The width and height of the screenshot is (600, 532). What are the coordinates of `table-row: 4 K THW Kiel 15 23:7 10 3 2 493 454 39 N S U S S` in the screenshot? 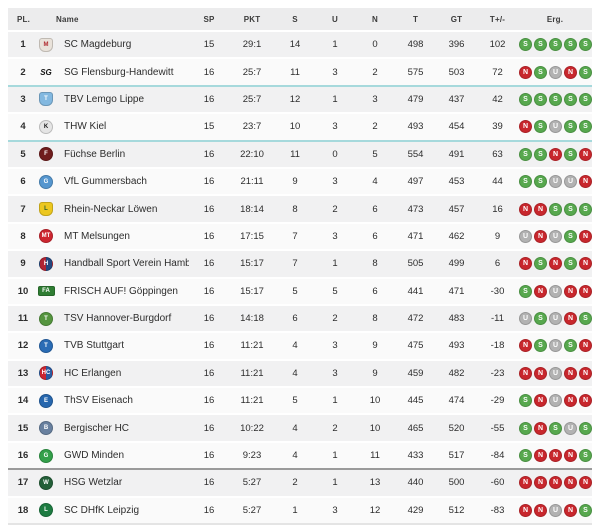 It's located at (300, 128).